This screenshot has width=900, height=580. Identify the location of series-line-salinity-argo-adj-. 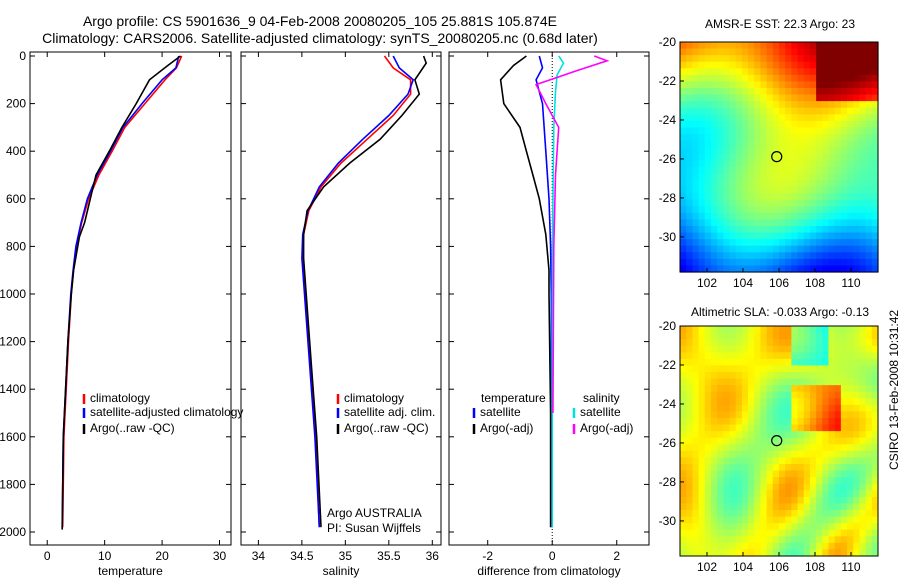
(572, 234).